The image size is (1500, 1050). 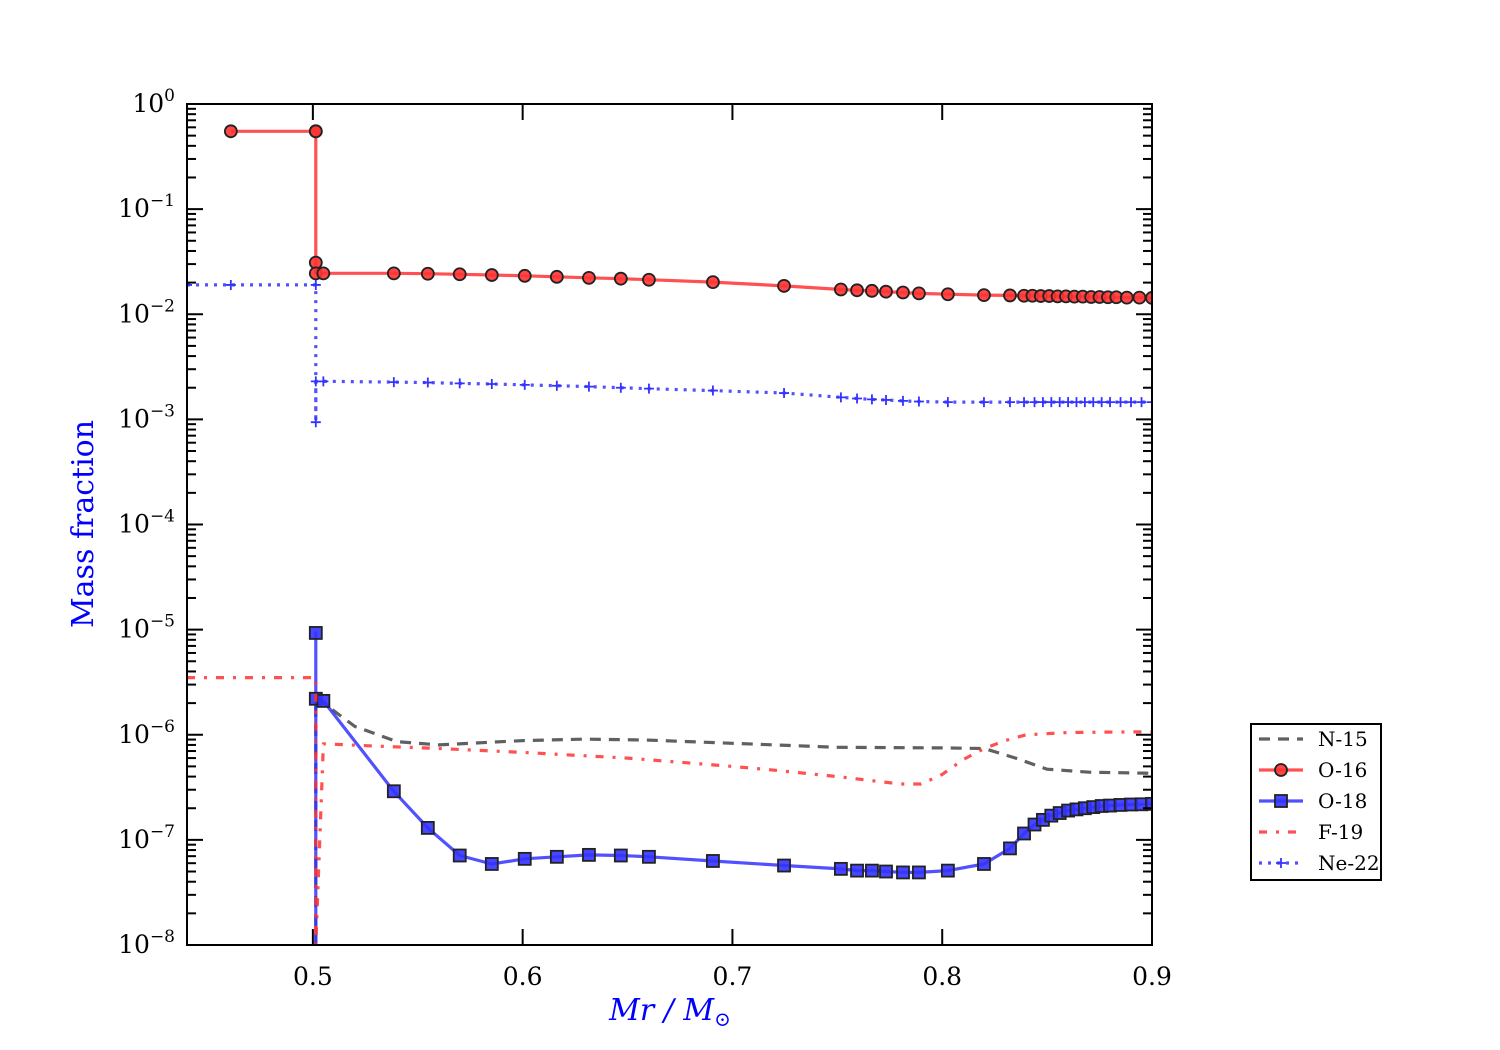 I want to click on y-tick-label: 10⁻¹, so click(x=146, y=207).